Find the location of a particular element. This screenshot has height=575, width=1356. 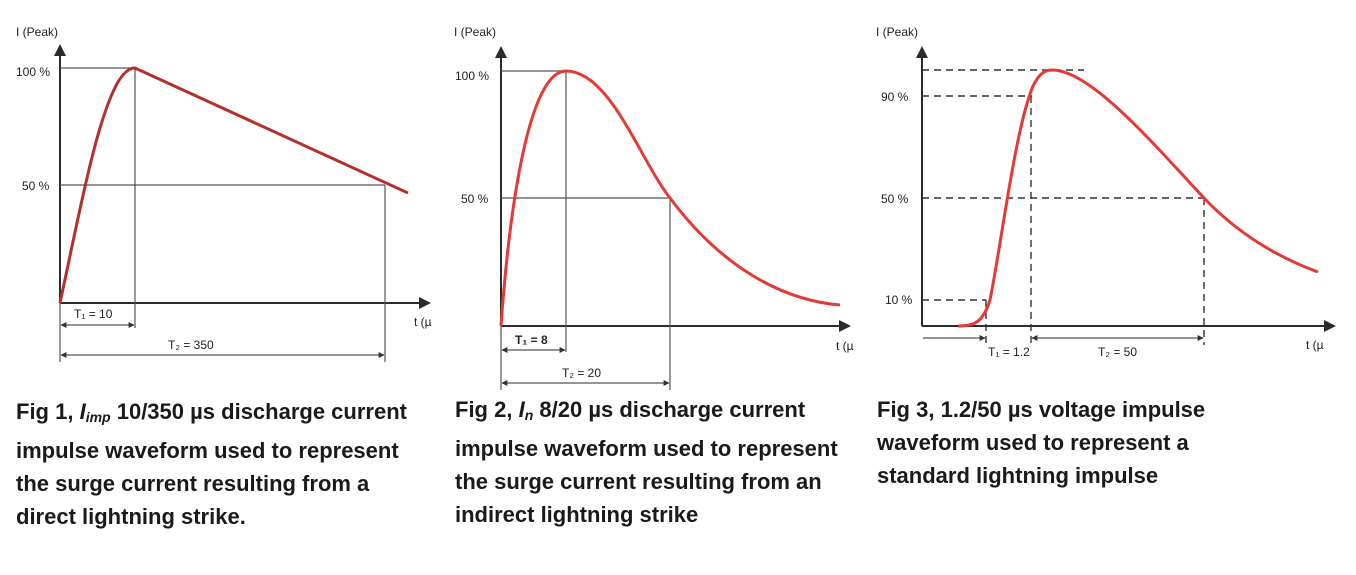

fig3-caption-number: Fig 3, is located at coordinates (906, 409).